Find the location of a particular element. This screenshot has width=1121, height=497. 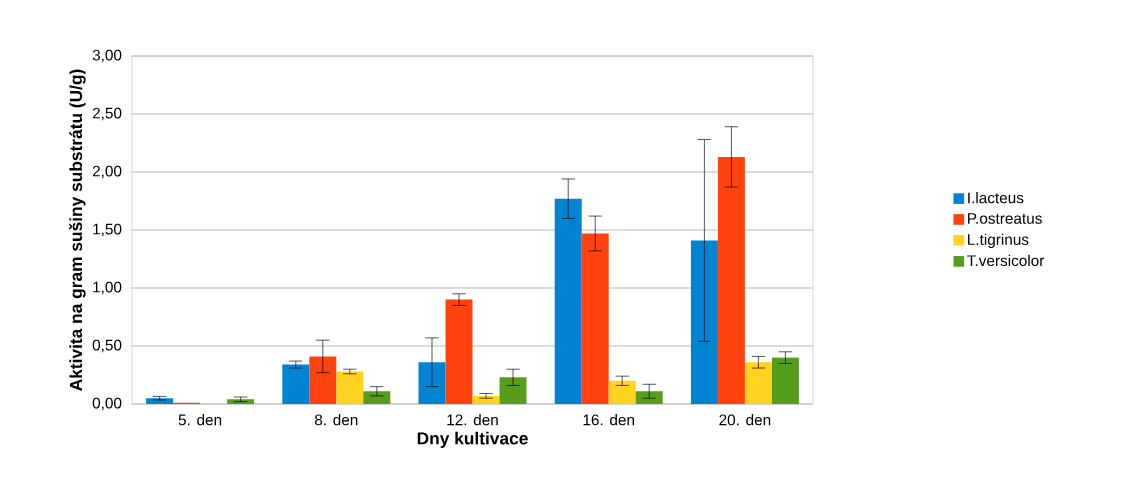

legend-label: P.ostreatus is located at coordinates (1005, 218).